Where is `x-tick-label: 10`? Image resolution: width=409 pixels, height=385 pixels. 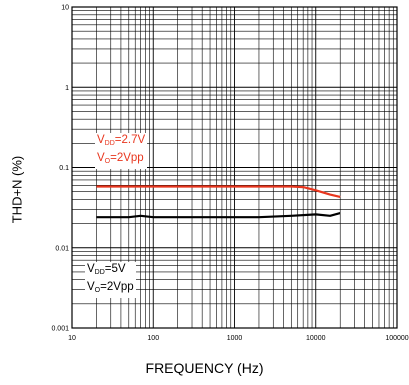
x-tick-label: 10 is located at coordinates (72, 338).